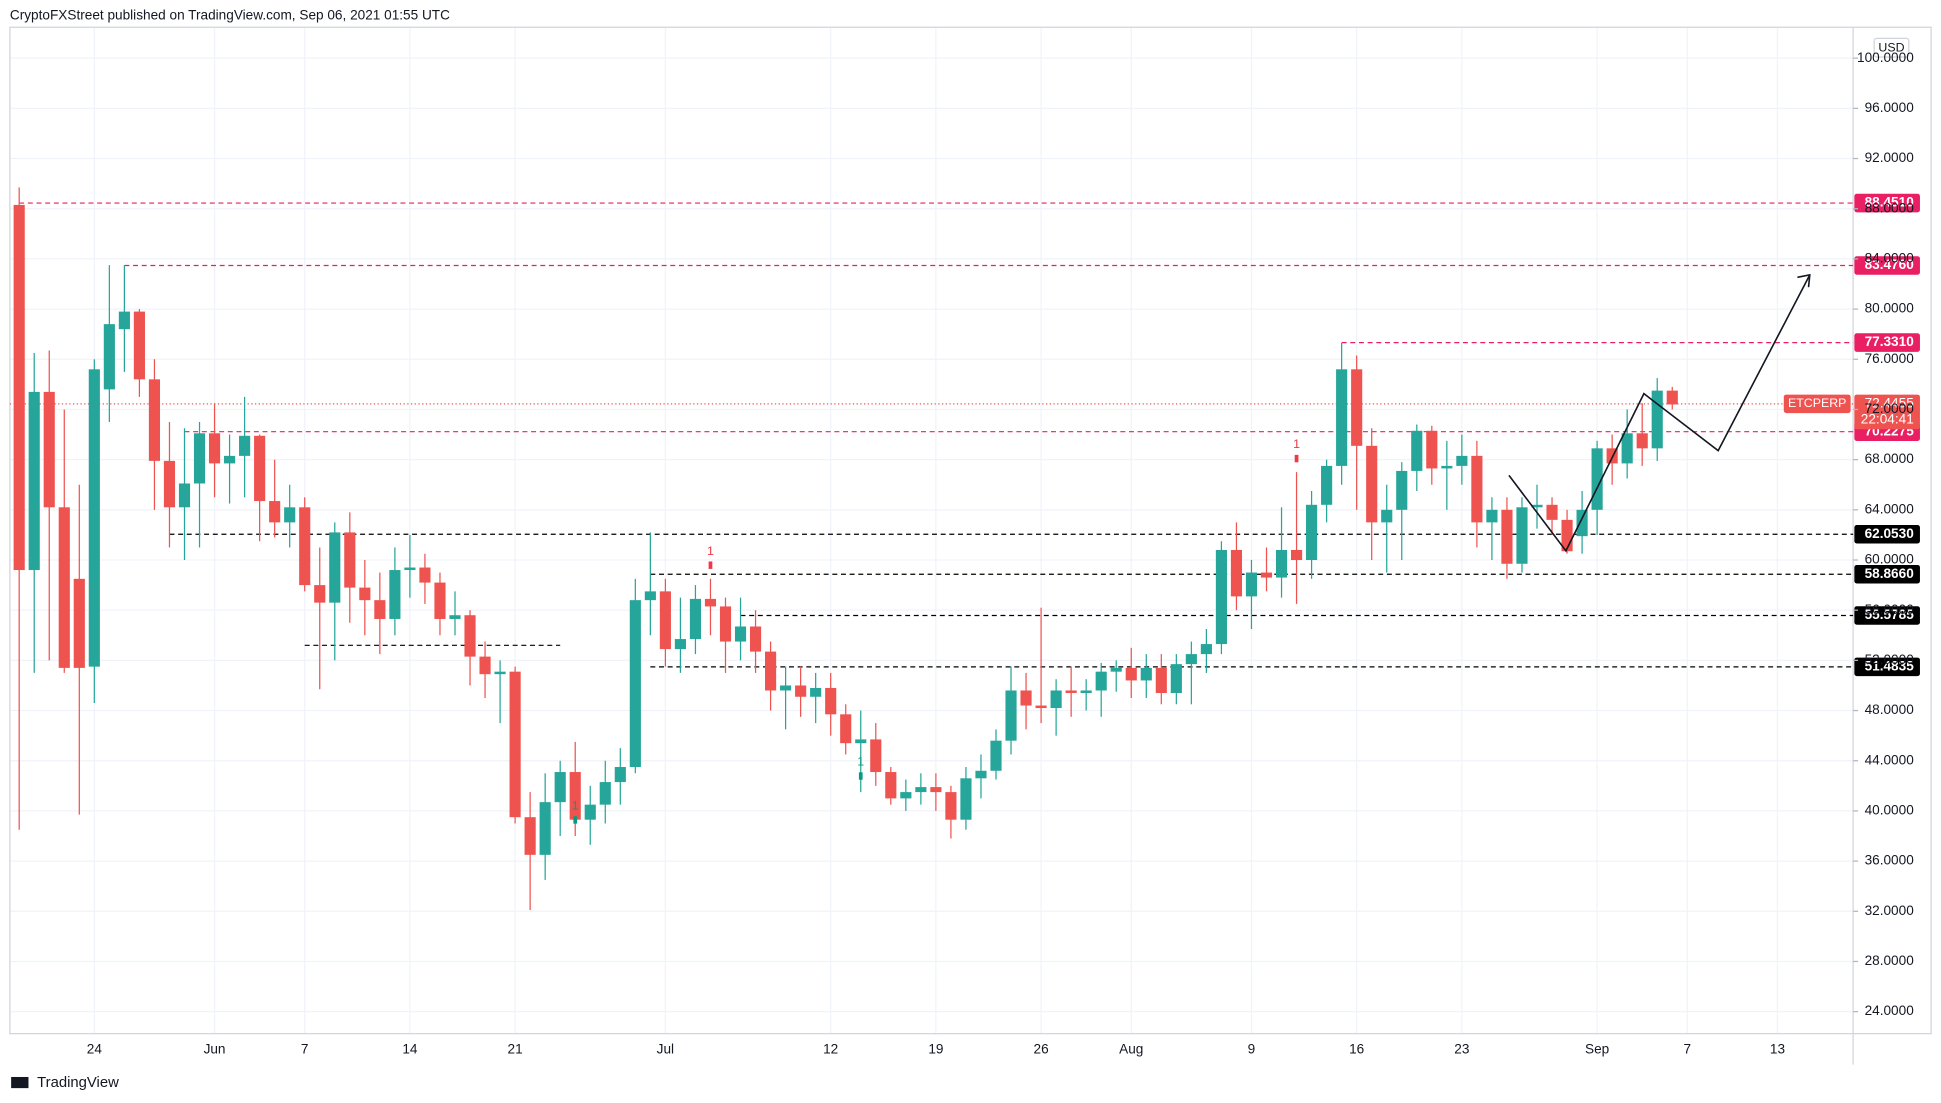  Describe the element at coordinates (1777, 1048) in the screenshot. I see `x-tick-label: 13` at that location.